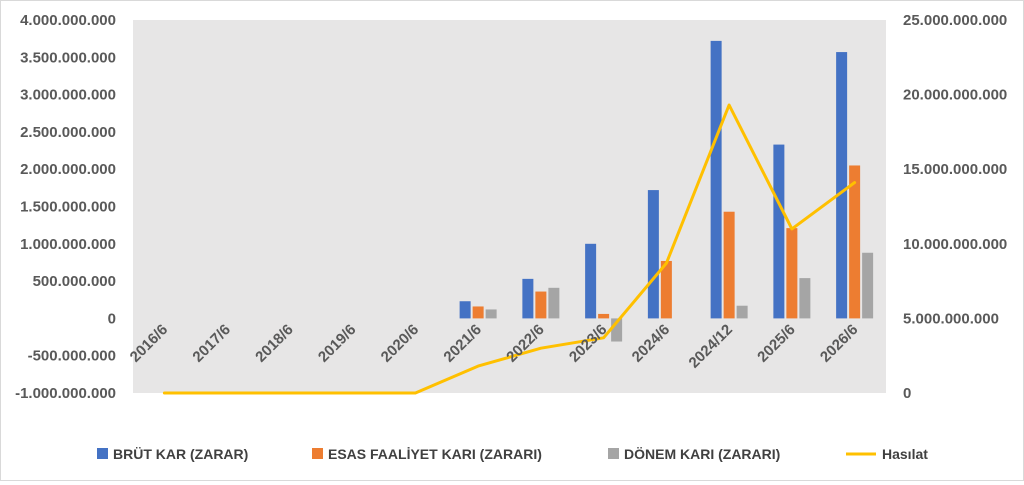 This screenshot has height=485, width=1024. What do you see at coordinates (955, 20) in the screenshot?
I see `right-axis-tick-label: 25.000.000.000` at bounding box center [955, 20].